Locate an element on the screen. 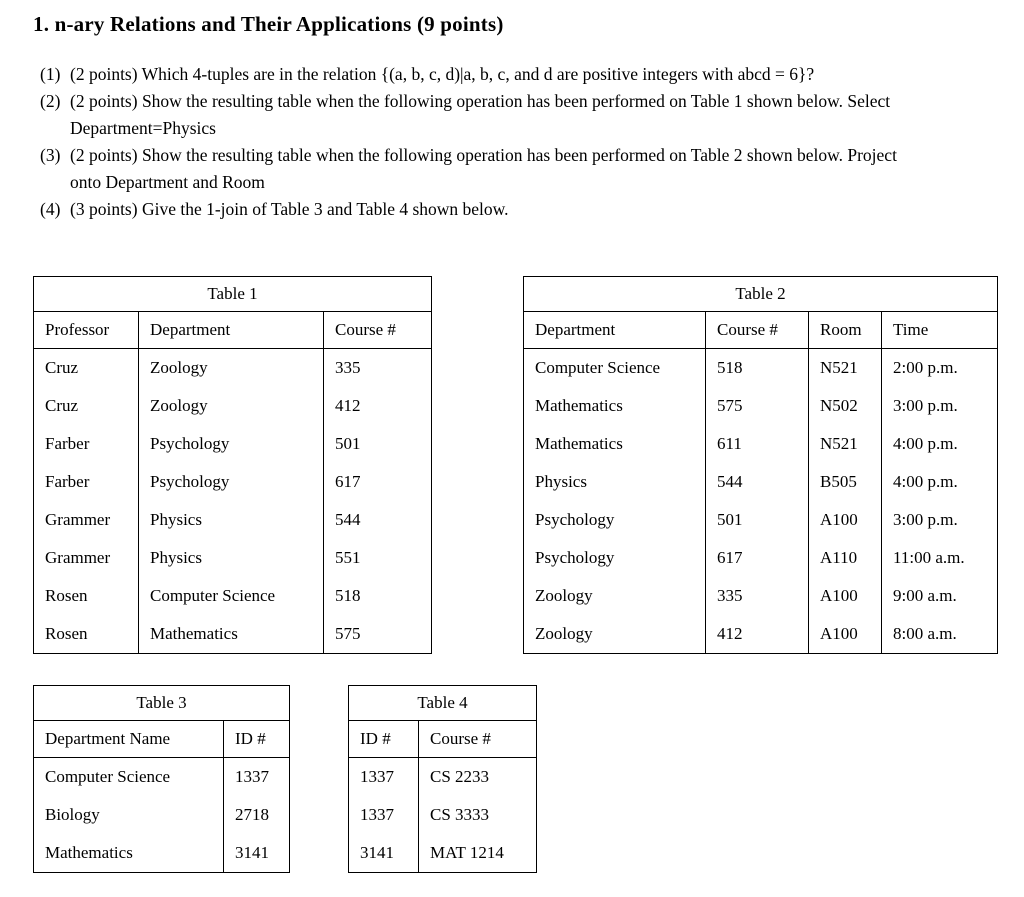 The image size is (1024, 897). table-row: Computer Science 1337 is located at coordinates (162, 776).